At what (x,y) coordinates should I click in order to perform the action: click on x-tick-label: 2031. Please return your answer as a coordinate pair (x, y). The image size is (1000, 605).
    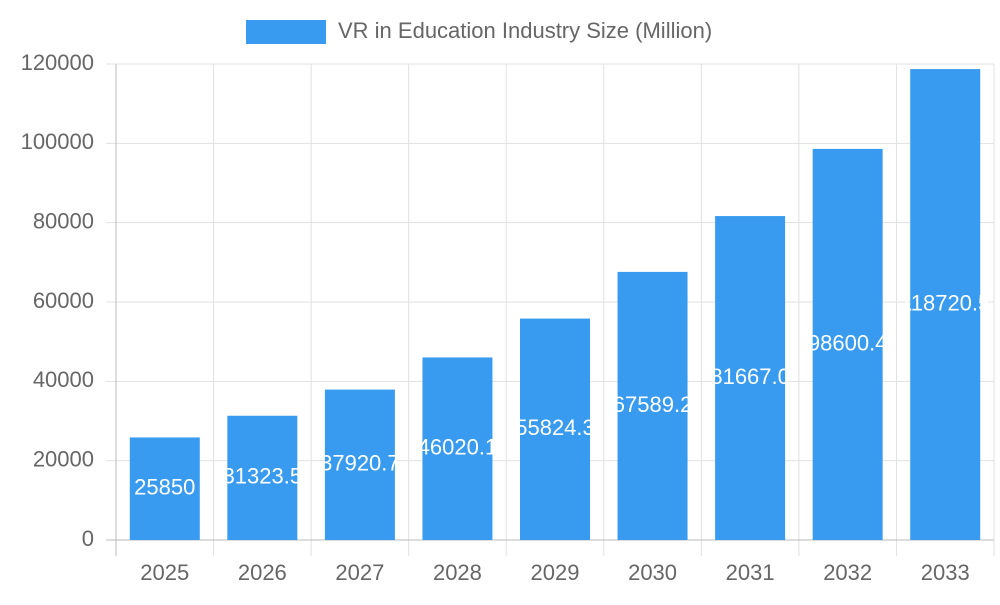
    Looking at the image, I should click on (750, 572).